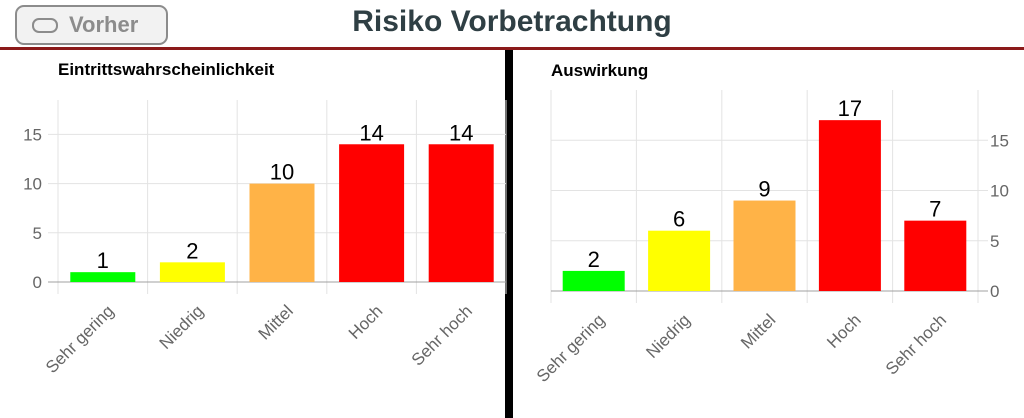 The height and width of the screenshot is (418, 1024). Describe the element at coordinates (282, 172) in the screenshot. I see `bar-value-label: 10` at that location.